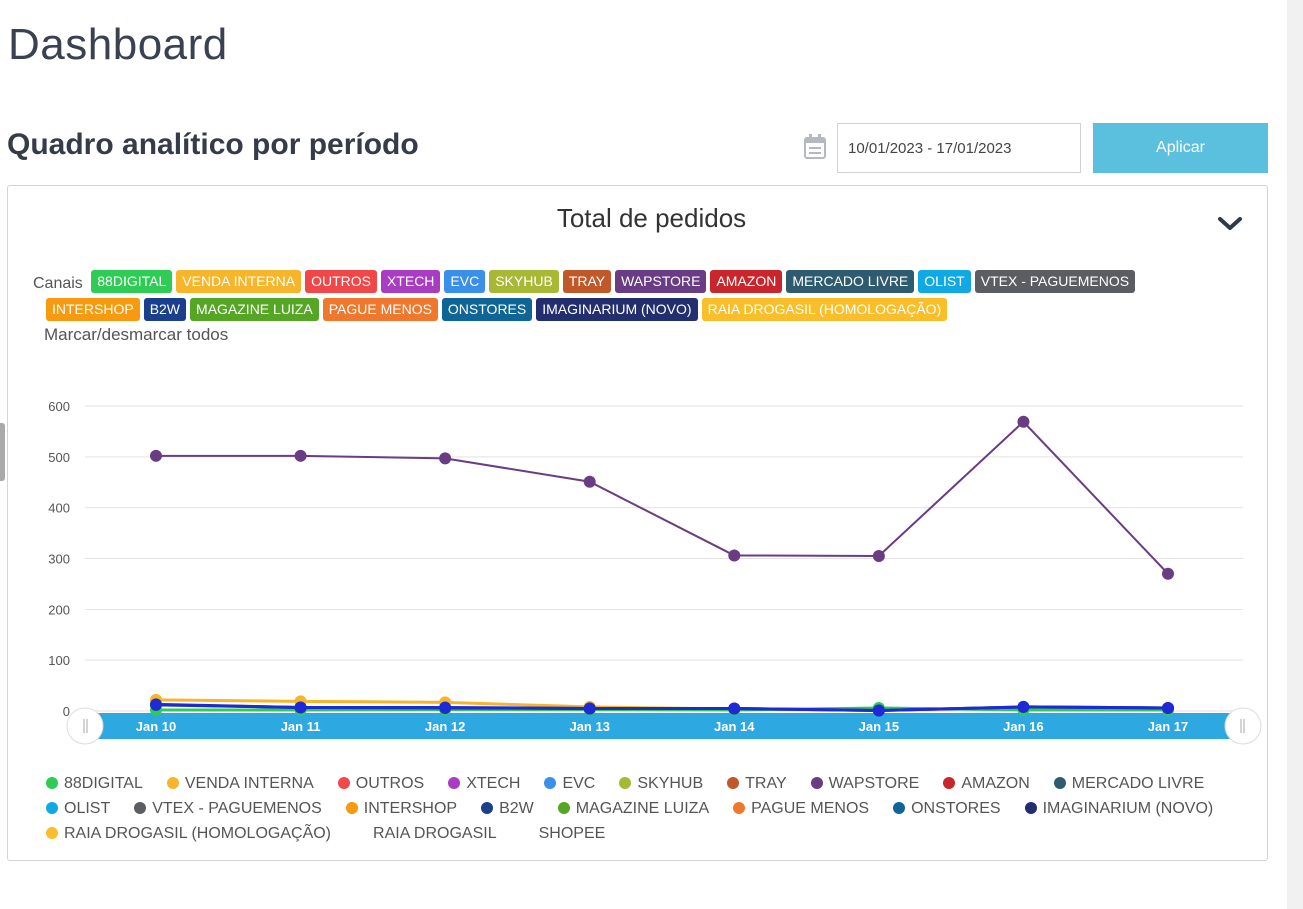 The image size is (1303, 909). What do you see at coordinates (642, 808) in the screenshot?
I see `legend-label: MAGAZINE LUIZA` at bounding box center [642, 808].